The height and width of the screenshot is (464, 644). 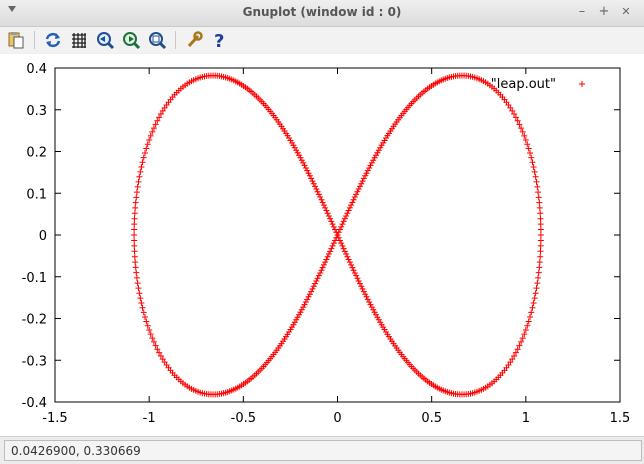 I want to click on mouse-coordinates: 0.0426900, 0.330669, so click(x=76, y=451).